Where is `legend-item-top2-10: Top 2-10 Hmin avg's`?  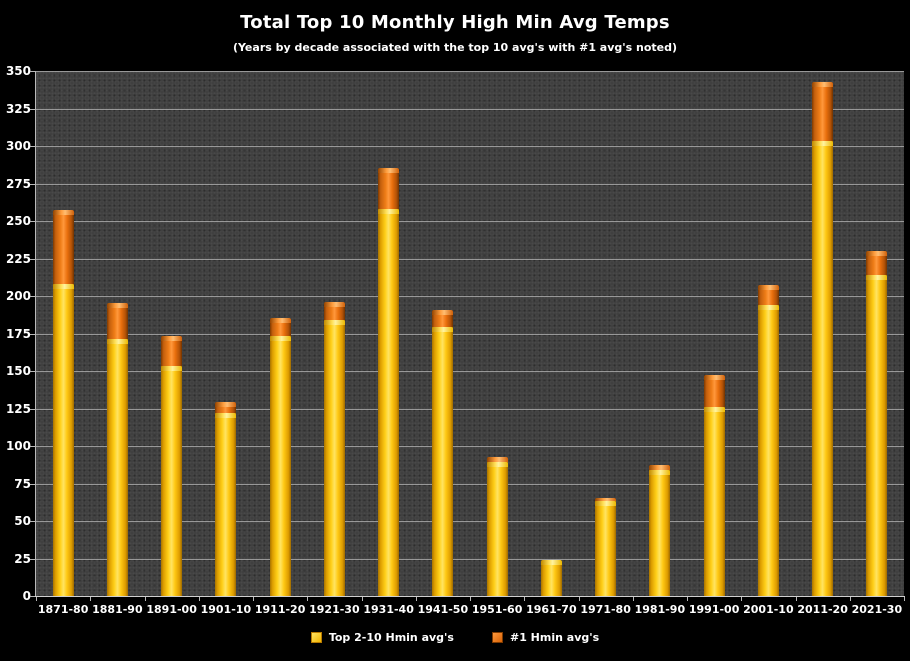 legend-item-top2-10: Top 2-10 Hmin avg's is located at coordinates (382, 637).